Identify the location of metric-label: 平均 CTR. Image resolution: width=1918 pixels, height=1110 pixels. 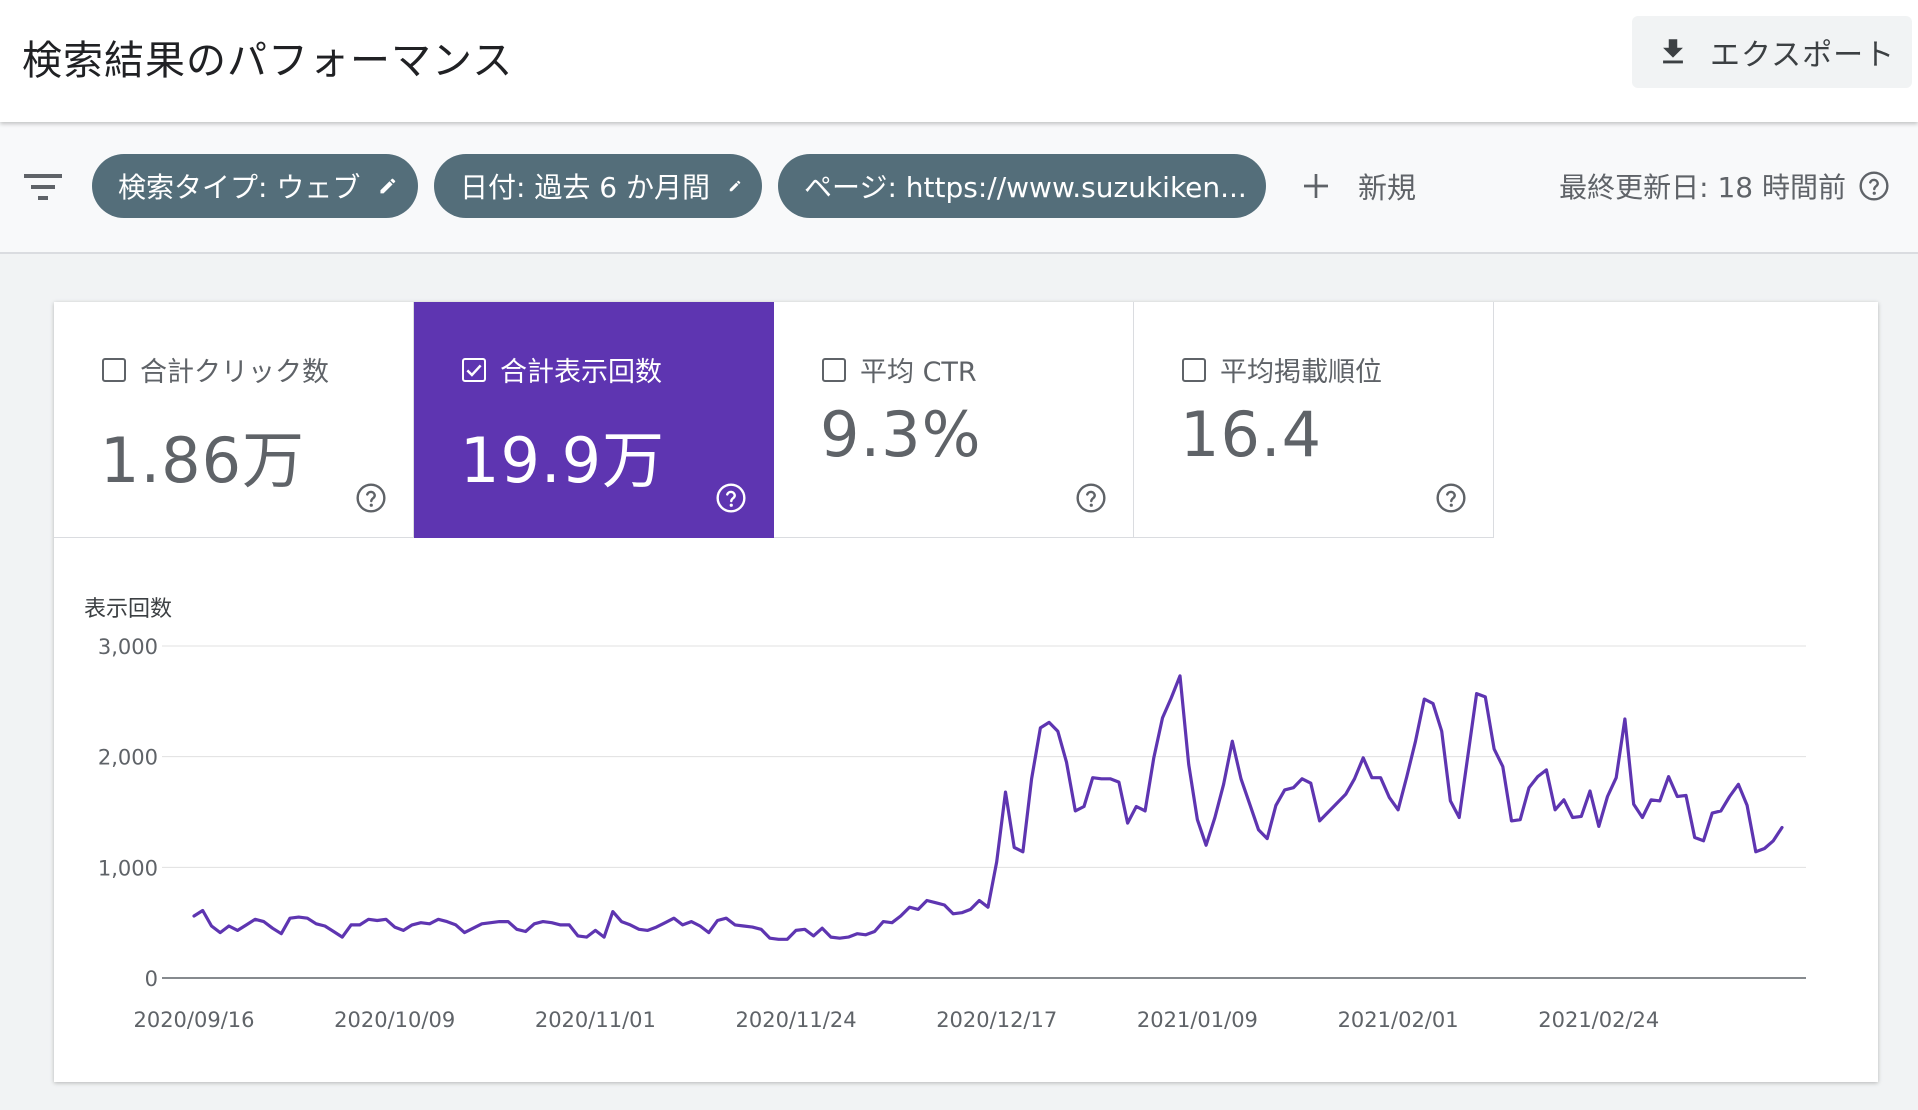
(918, 372).